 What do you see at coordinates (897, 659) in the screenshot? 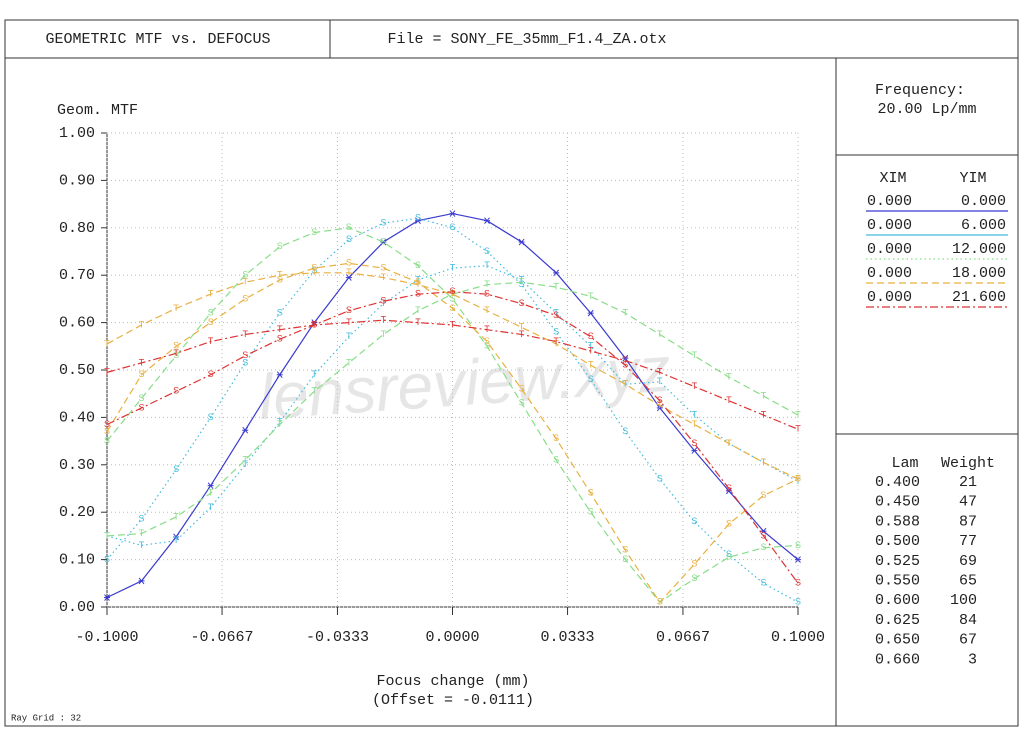
I see `wave-lam: 0.660` at bounding box center [897, 659].